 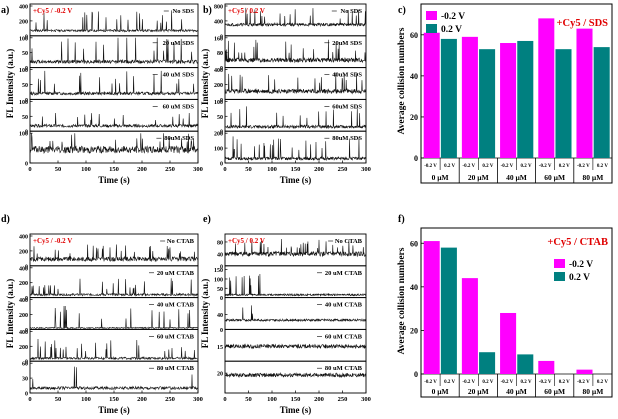 What do you see at coordinates (366, 169) in the screenshot?
I see `x-tick-label: 300` at bounding box center [366, 169].